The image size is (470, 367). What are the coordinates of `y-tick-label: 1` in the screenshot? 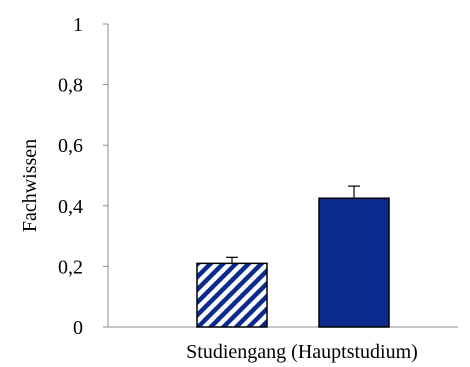 It's located at (78, 25).